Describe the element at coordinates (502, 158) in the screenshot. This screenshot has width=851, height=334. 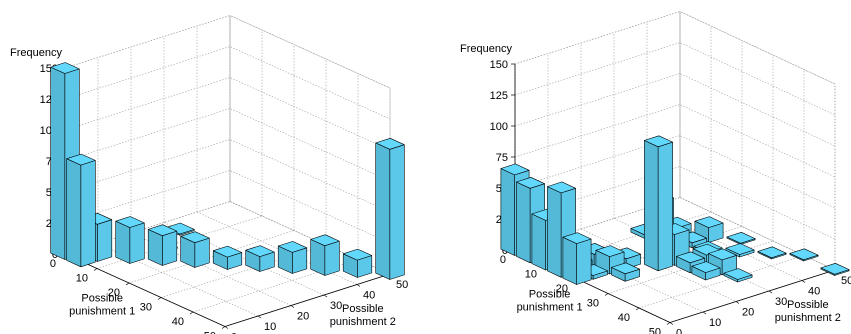
I see `z-tick-label: 75` at that location.